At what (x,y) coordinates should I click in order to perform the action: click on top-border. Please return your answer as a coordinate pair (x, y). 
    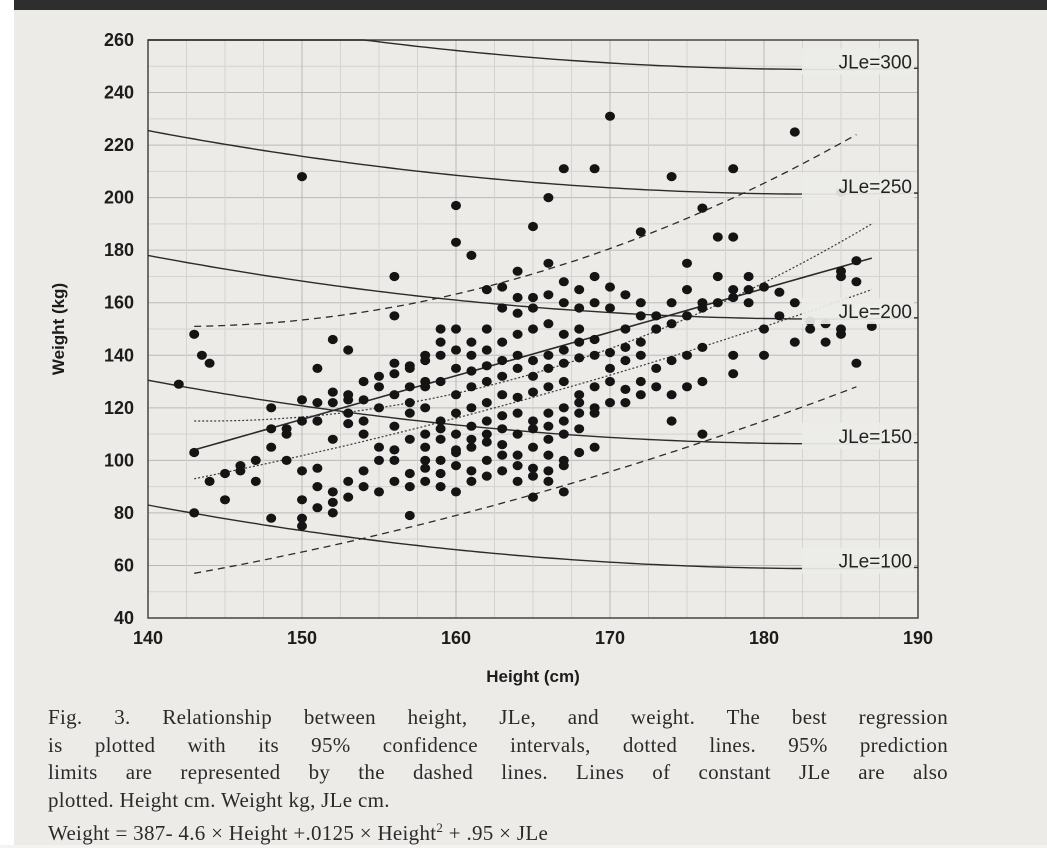
    Looking at the image, I should click on (523, 5).